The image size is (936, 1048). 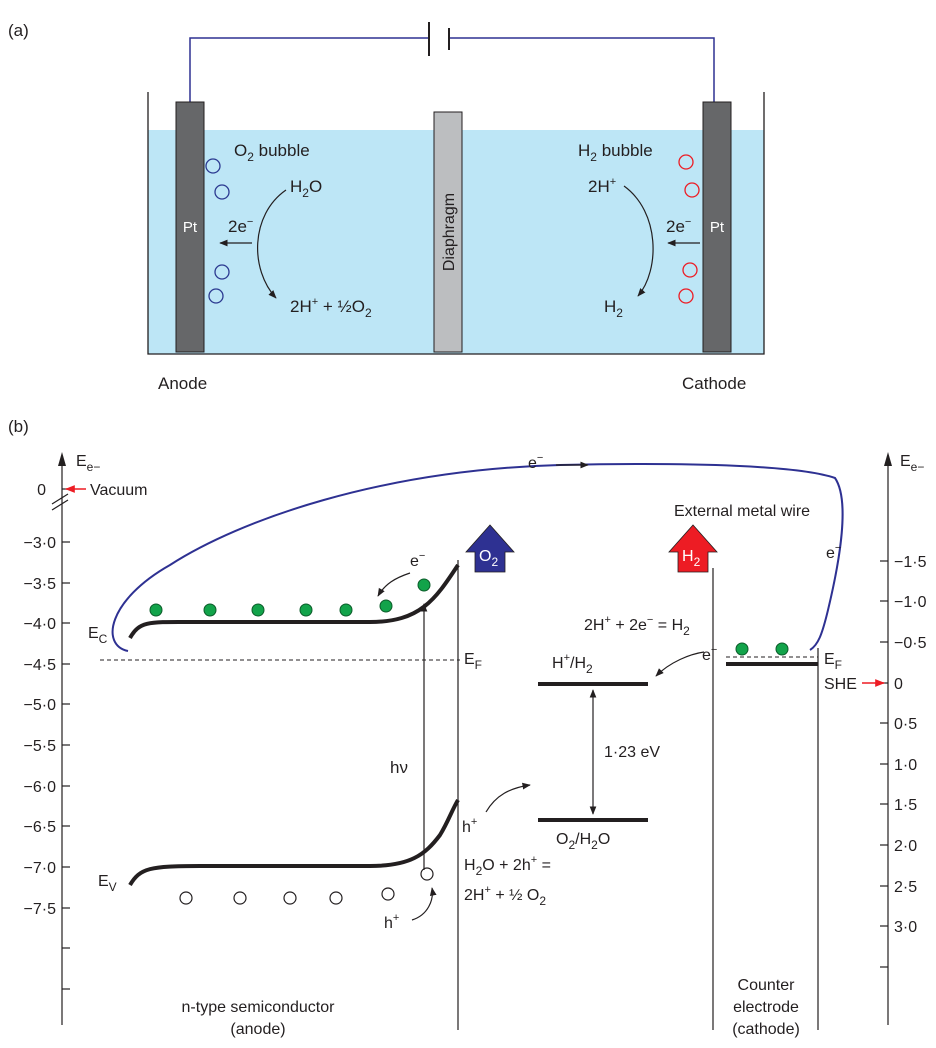 What do you see at coordinates (272, 244) in the screenshot?
I see `anode-reaction-arrow` at bounding box center [272, 244].